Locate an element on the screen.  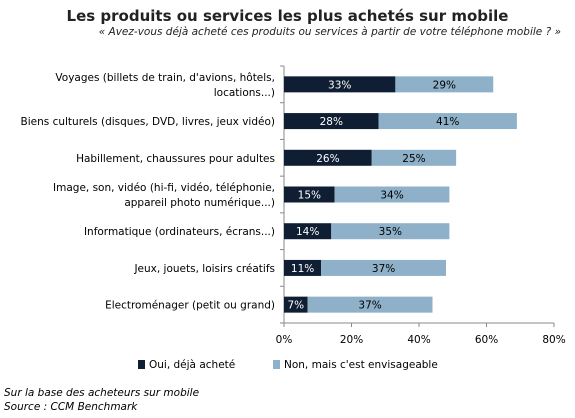
bar-label-non: 29% is located at coordinates (444, 85).